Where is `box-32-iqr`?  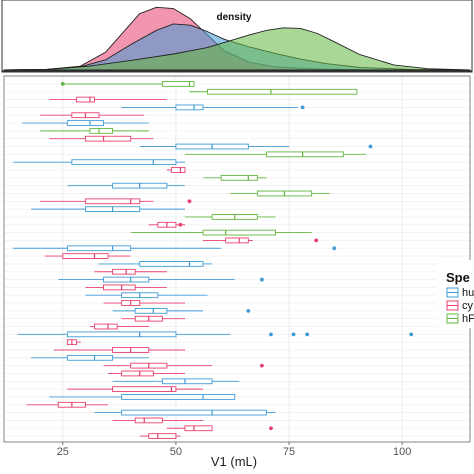
box-32-iqr is located at coordinates (121, 334).